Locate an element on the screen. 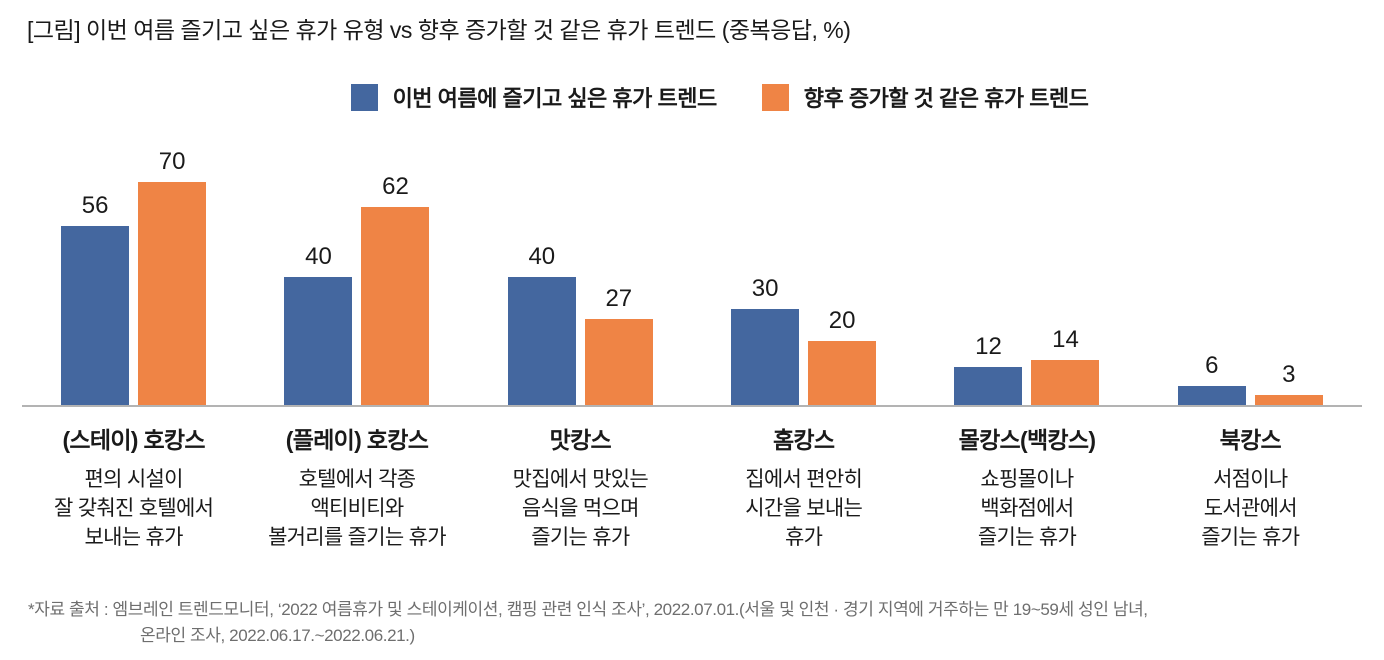 The width and height of the screenshot is (1384, 660). bar-column: 6 is located at coordinates (1211, 378).